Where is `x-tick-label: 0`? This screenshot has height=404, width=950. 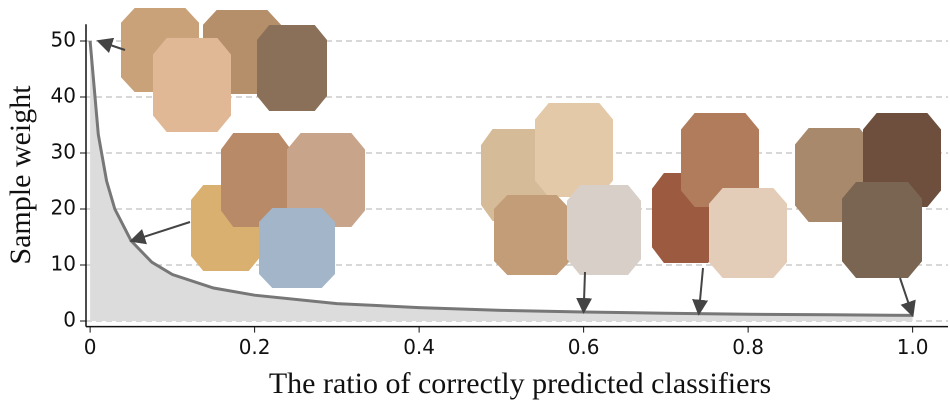
x-tick-label: 0 is located at coordinates (90, 347).